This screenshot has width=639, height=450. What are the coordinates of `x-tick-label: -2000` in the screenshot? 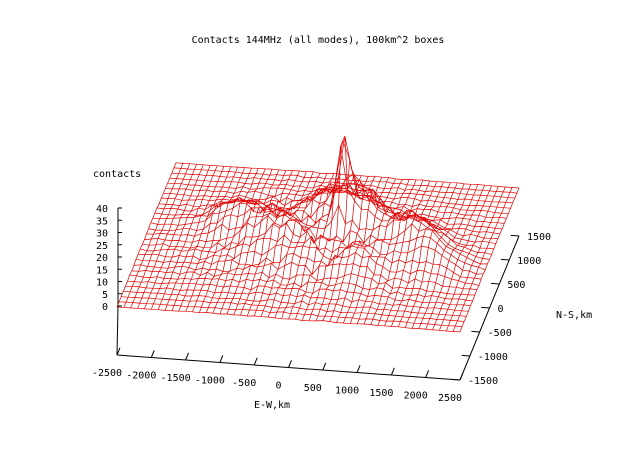 It's located at (141, 376).